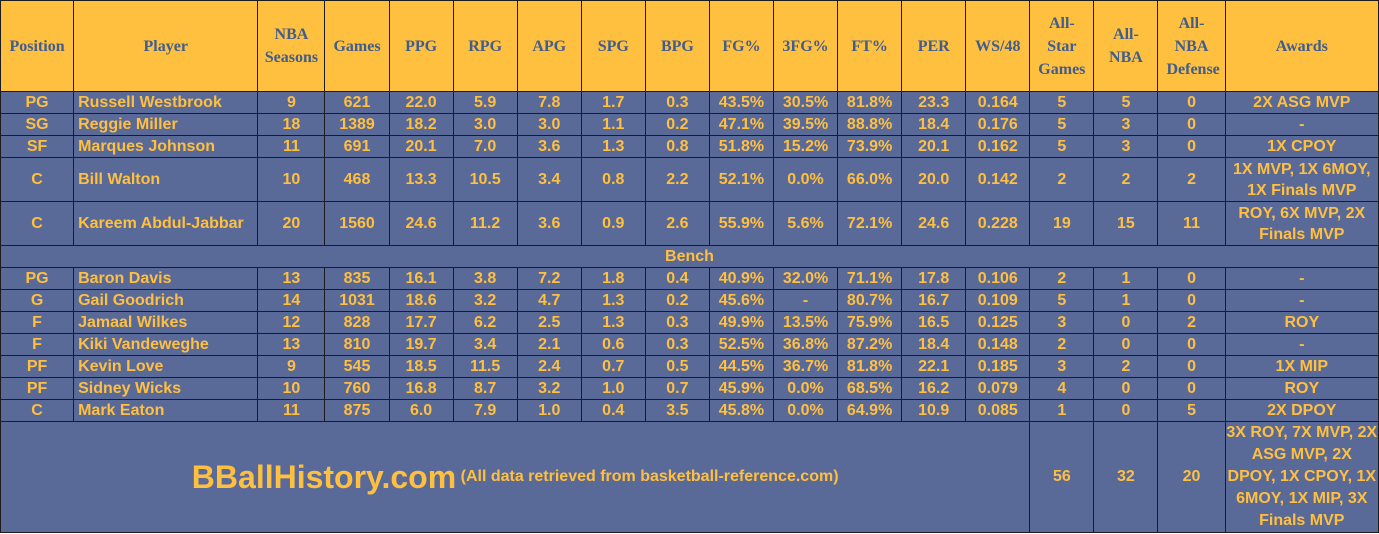 The height and width of the screenshot is (534, 1379). I want to click on cell-games: 621, so click(357, 102).